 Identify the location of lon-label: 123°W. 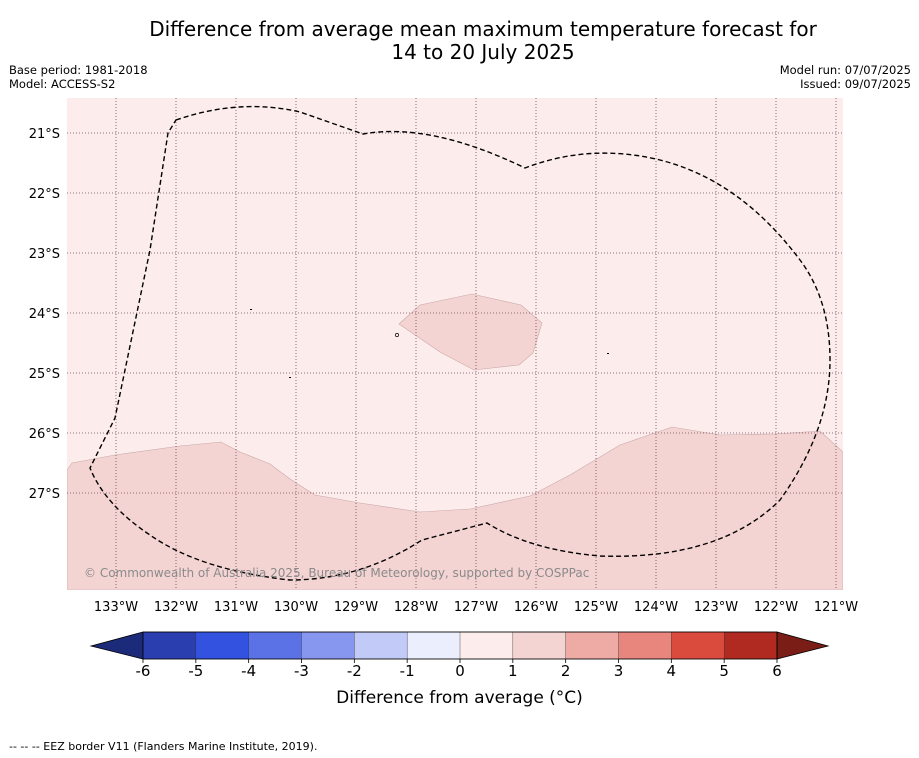
(716, 607).